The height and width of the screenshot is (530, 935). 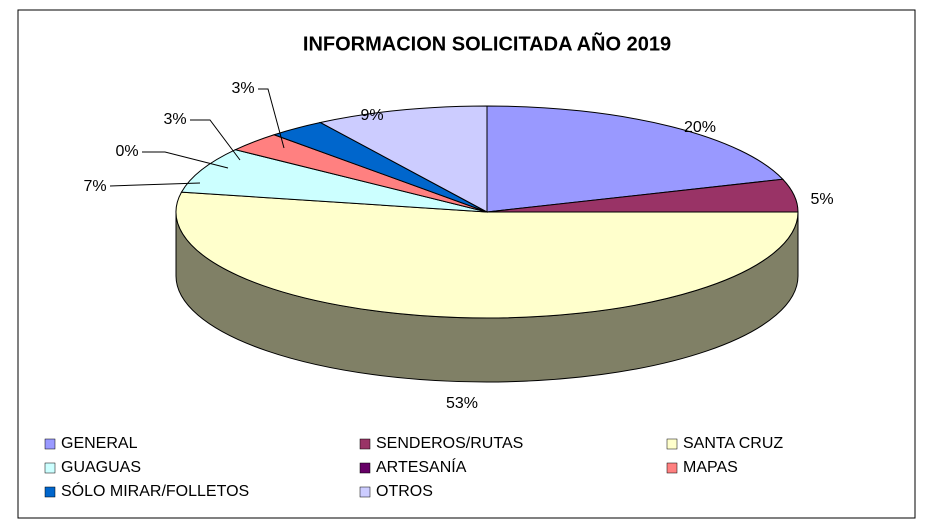 I want to click on chart-title: INFORMACION SOLICITADA AÑO 2019, so click(x=487, y=43).